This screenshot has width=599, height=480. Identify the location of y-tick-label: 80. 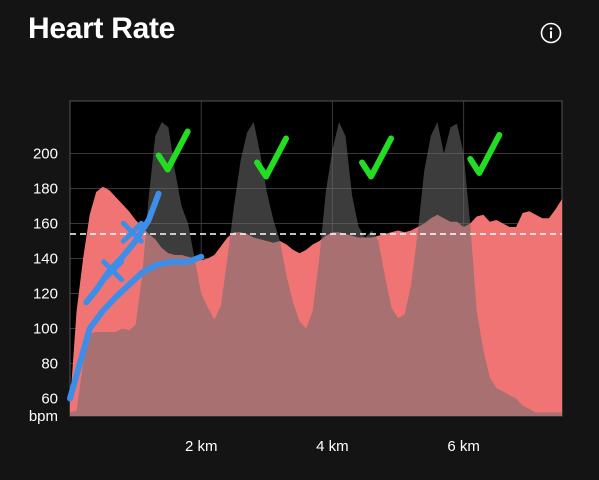
(49, 364).